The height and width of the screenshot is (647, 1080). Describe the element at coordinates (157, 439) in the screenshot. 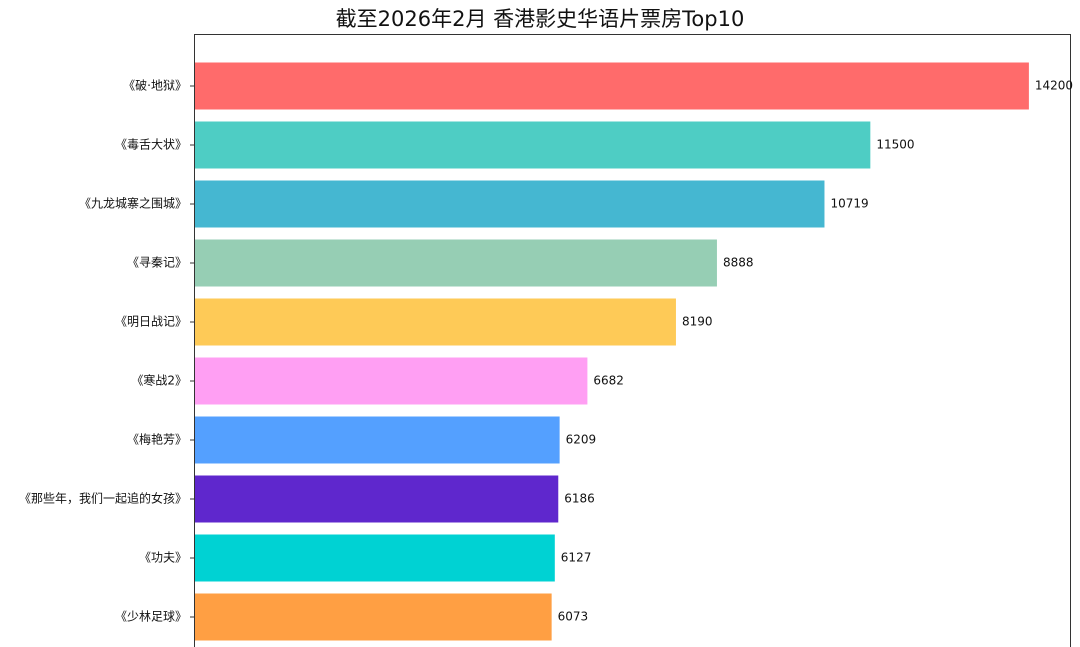

I see `y-tick-label: 《梅艳芳》` at that location.